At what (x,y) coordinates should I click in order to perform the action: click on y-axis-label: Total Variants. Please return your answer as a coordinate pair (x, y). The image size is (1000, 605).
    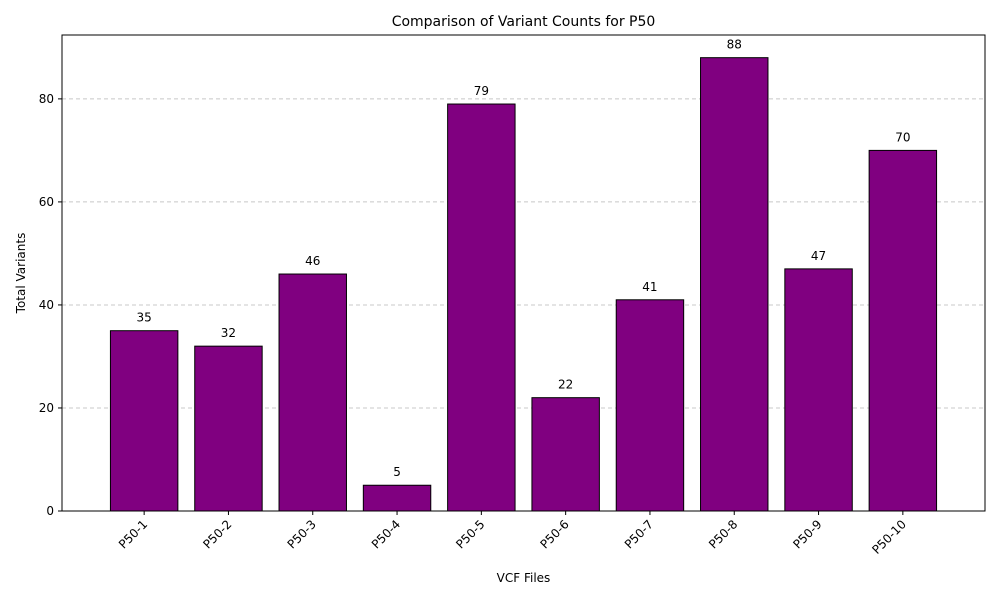
    Looking at the image, I should click on (21, 274).